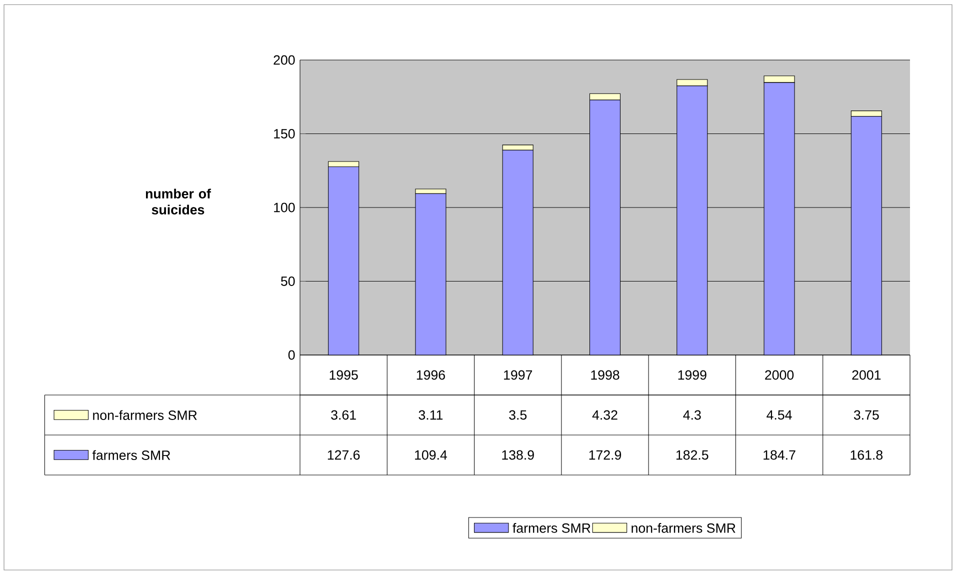 The height and width of the screenshot is (574, 957). I want to click on x-tick-label: 1998, so click(605, 375).